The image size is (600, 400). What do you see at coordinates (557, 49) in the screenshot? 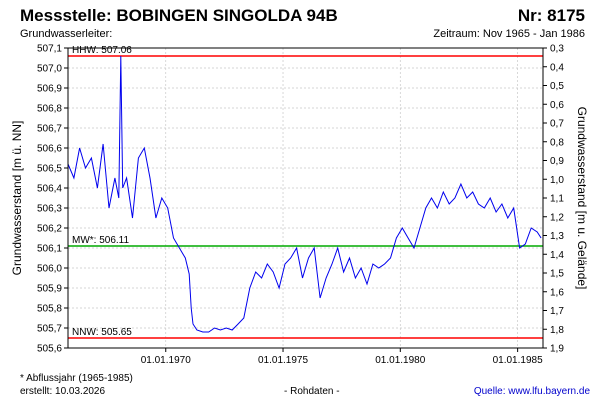
I see `y2-tick-label: 0,3` at bounding box center [557, 49].